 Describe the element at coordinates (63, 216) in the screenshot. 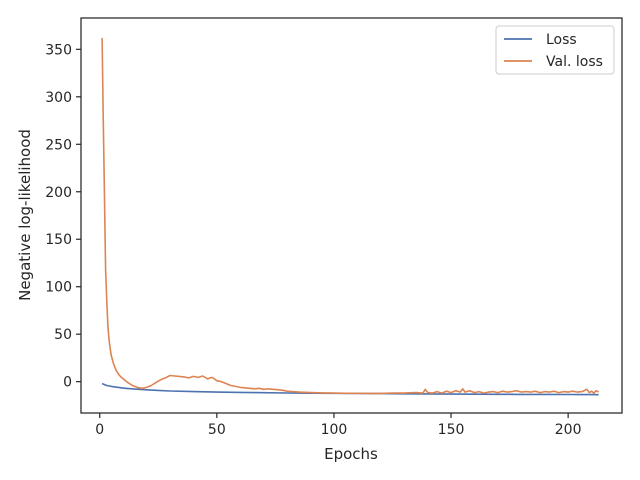

I see `y-axis: 0 50 100 150 200 250 300 350` at that location.